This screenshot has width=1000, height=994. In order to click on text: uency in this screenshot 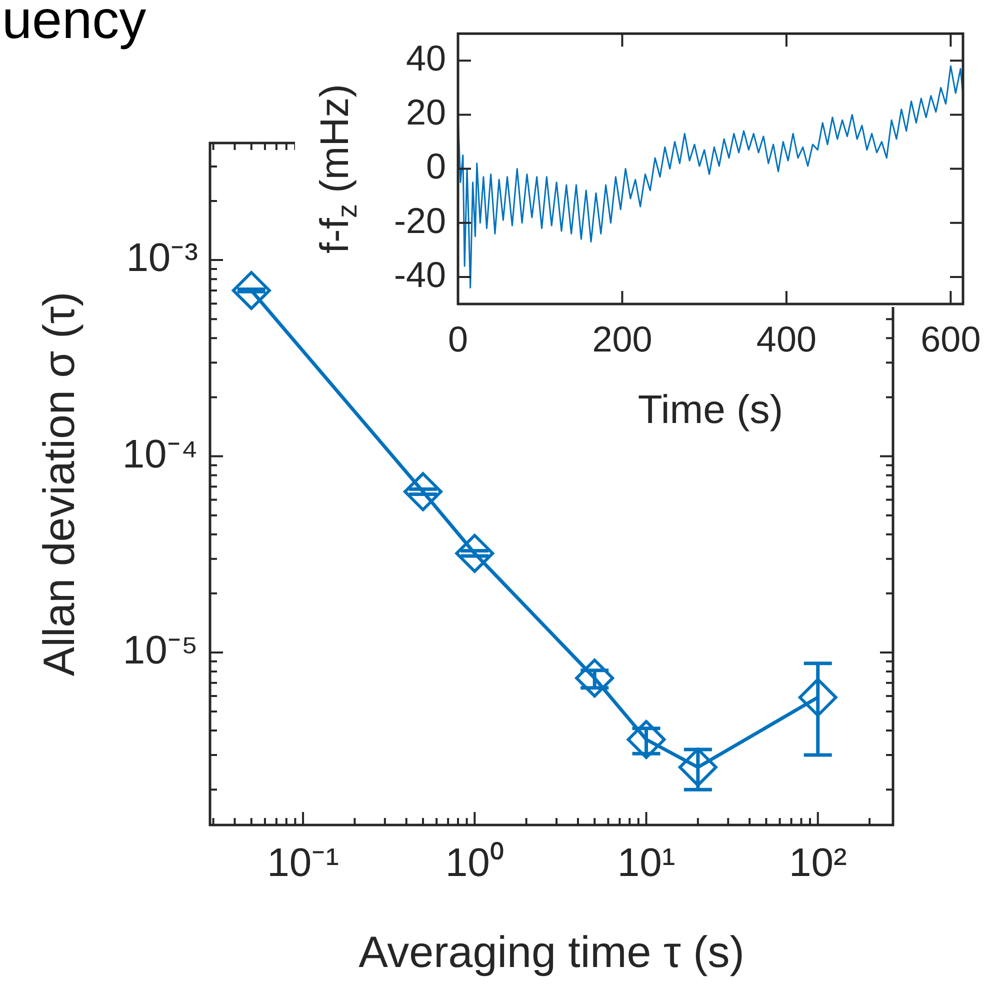, I will do `click(74, 25)`.